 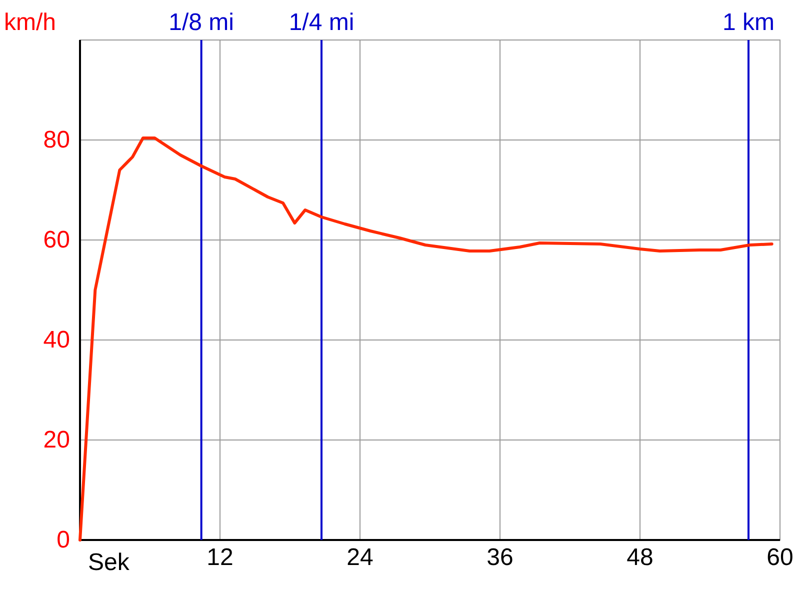 I want to click on x-tick-label: 12, so click(x=220, y=558).